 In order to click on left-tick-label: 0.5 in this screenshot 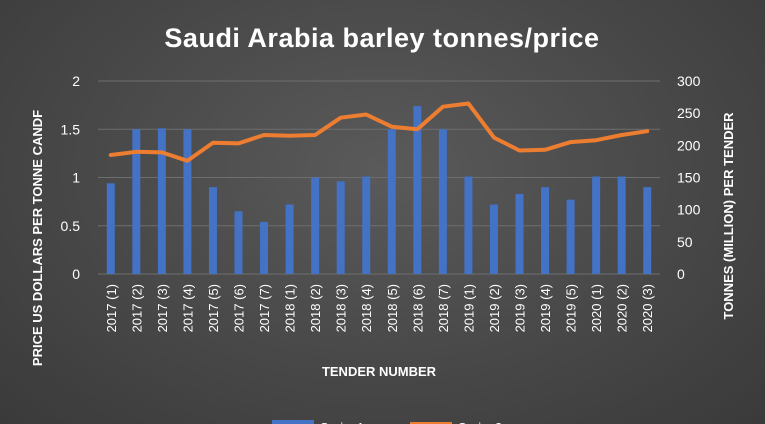, I will do `click(71, 226)`.